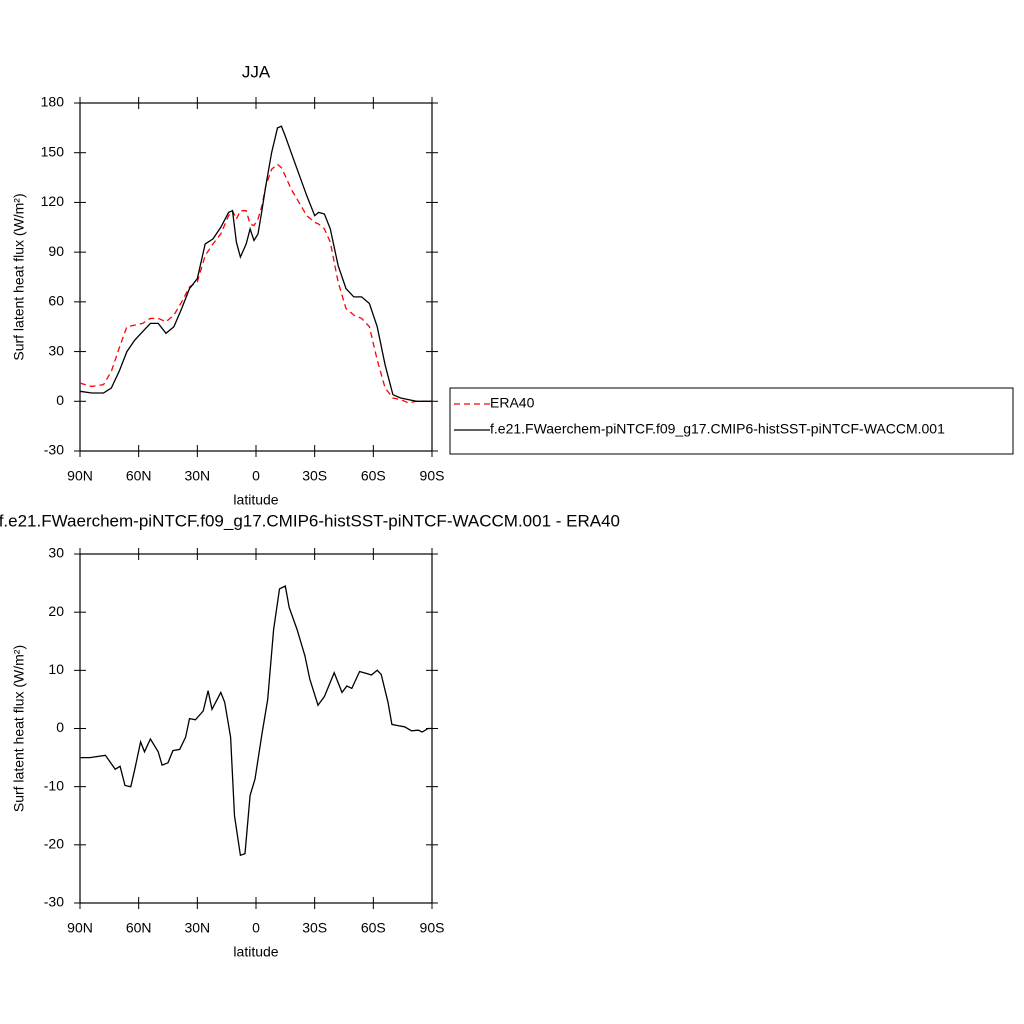 The width and height of the screenshot is (1024, 1024). I want to click on legend-box, so click(731, 421).